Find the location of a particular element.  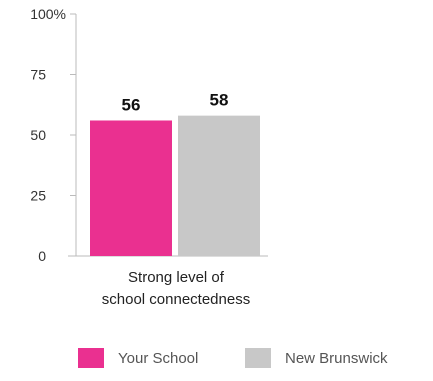

y-tick-label: 50 is located at coordinates (38, 135).